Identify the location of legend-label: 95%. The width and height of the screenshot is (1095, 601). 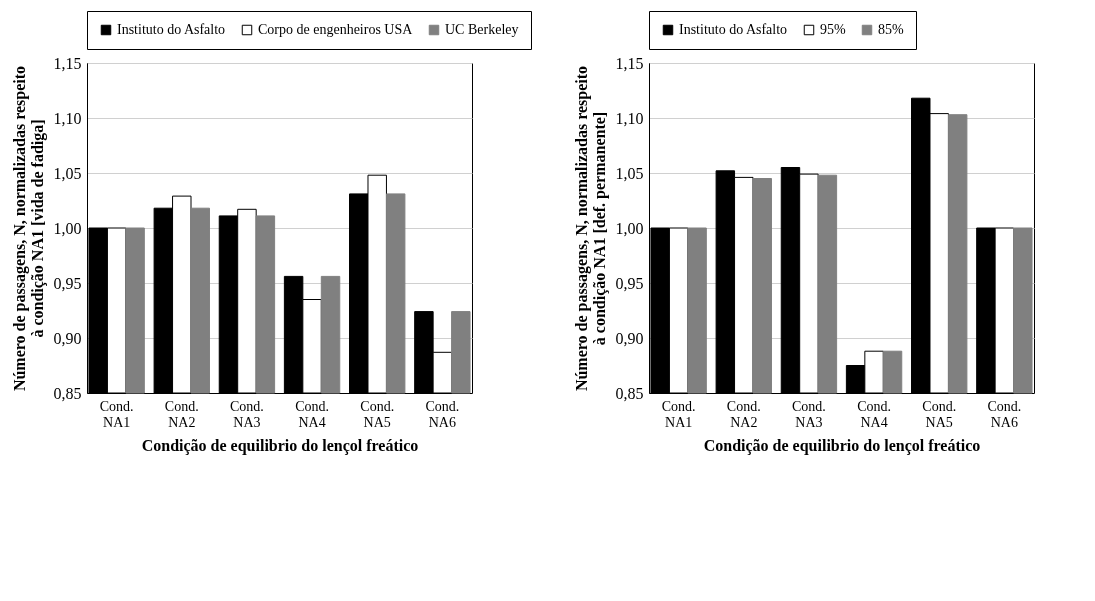
(833, 29).